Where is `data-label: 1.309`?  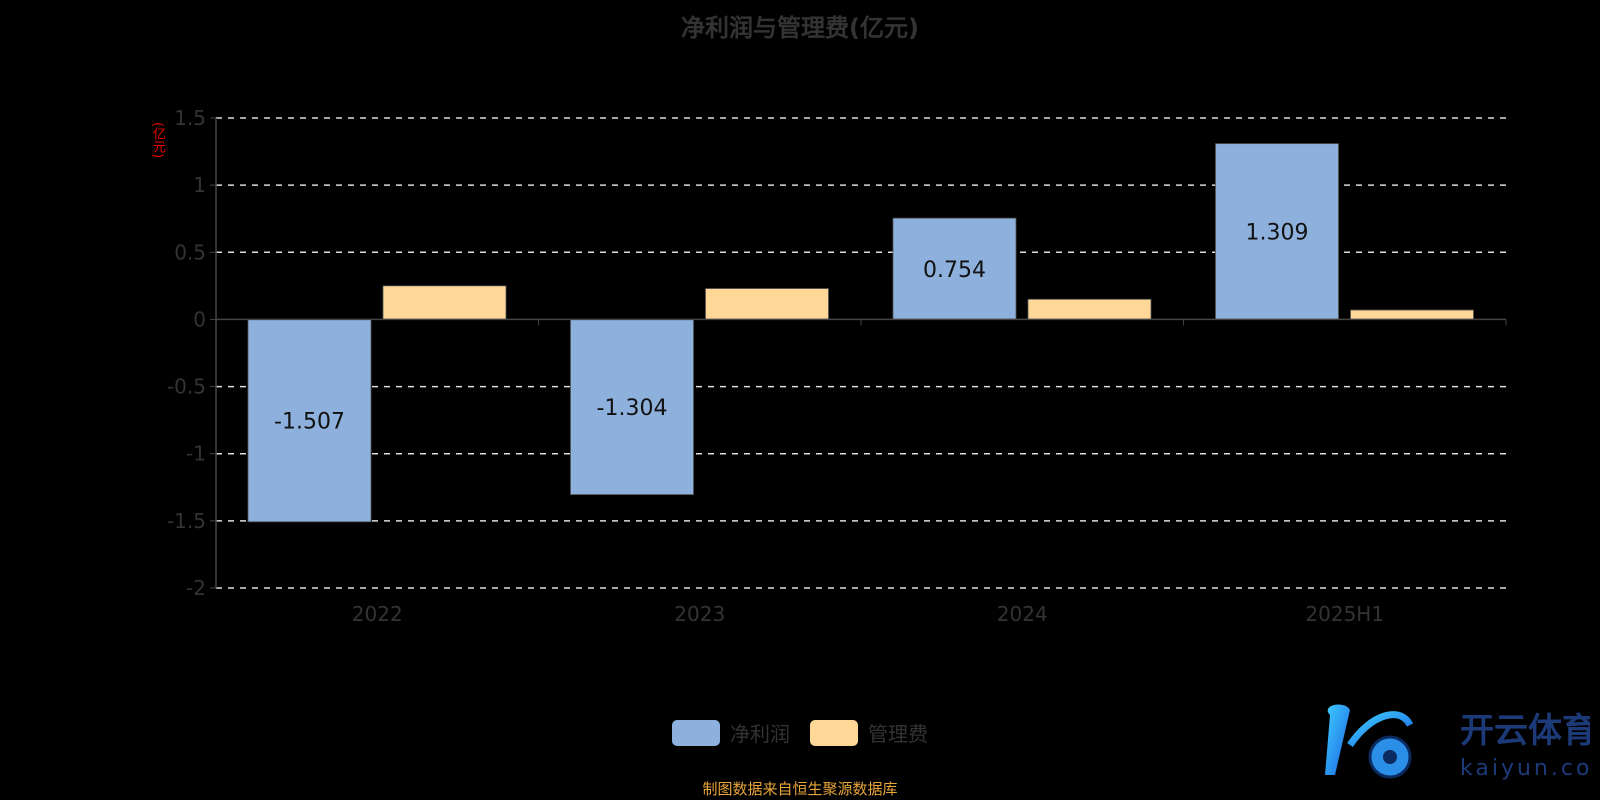 data-label: 1.309 is located at coordinates (1277, 233).